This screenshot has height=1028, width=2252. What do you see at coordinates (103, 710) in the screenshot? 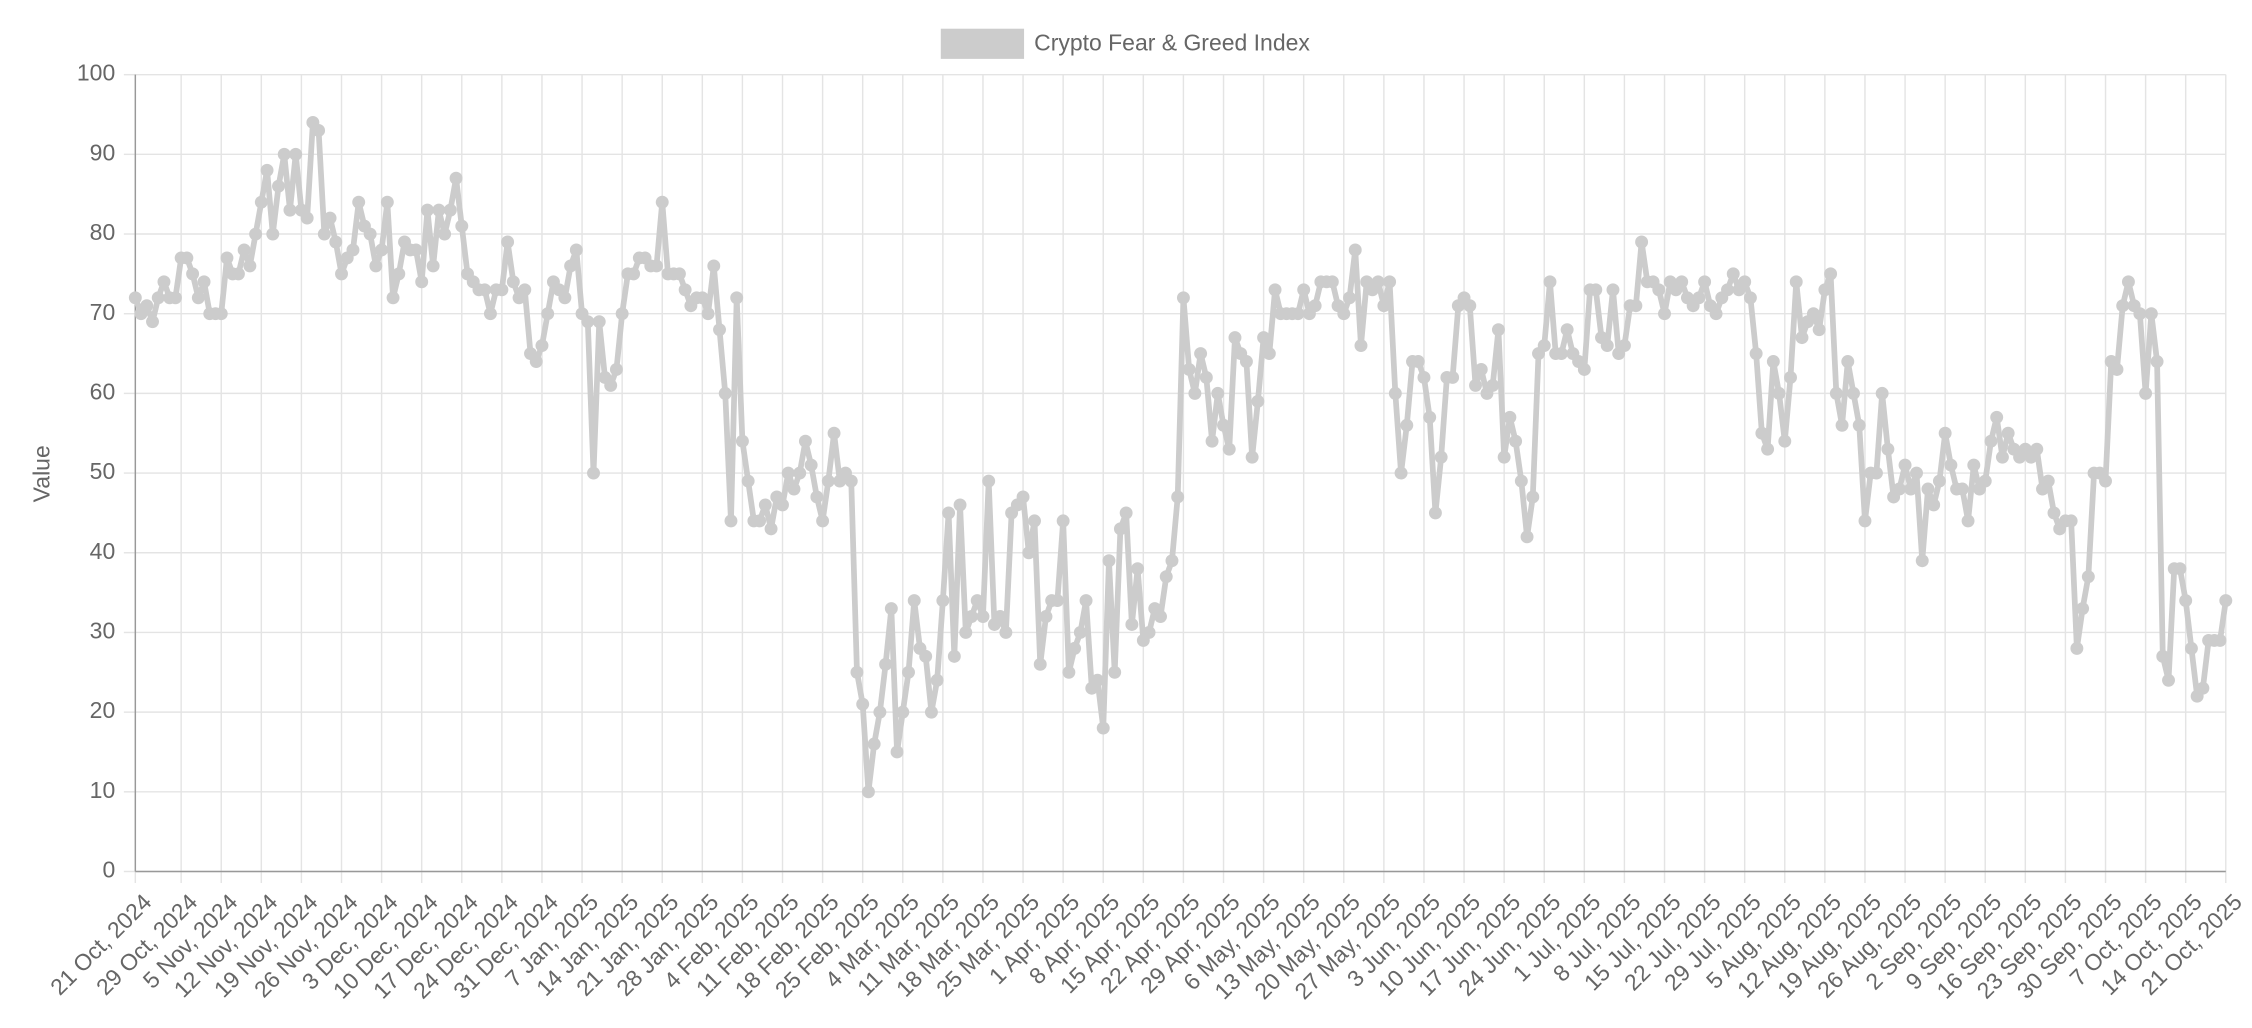
I see `y-tick-label: 20` at bounding box center [103, 710].